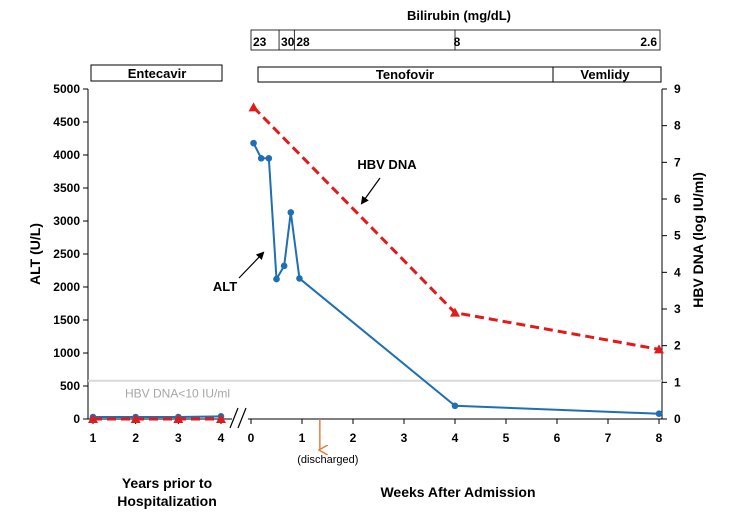  Describe the element at coordinates (677, 309) in the screenshot. I see `right-tick-label: 3` at that location.